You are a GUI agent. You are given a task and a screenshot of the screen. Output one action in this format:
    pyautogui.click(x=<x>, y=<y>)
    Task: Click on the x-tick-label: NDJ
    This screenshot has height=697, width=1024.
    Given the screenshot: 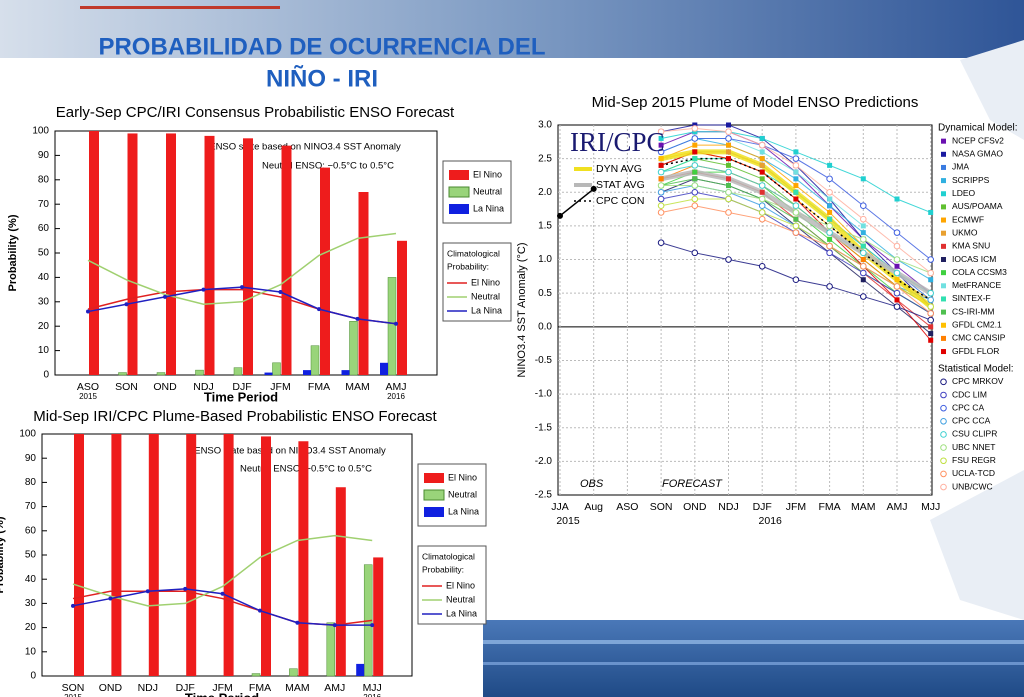 What is the action you would take?
    pyautogui.click(x=203, y=387)
    